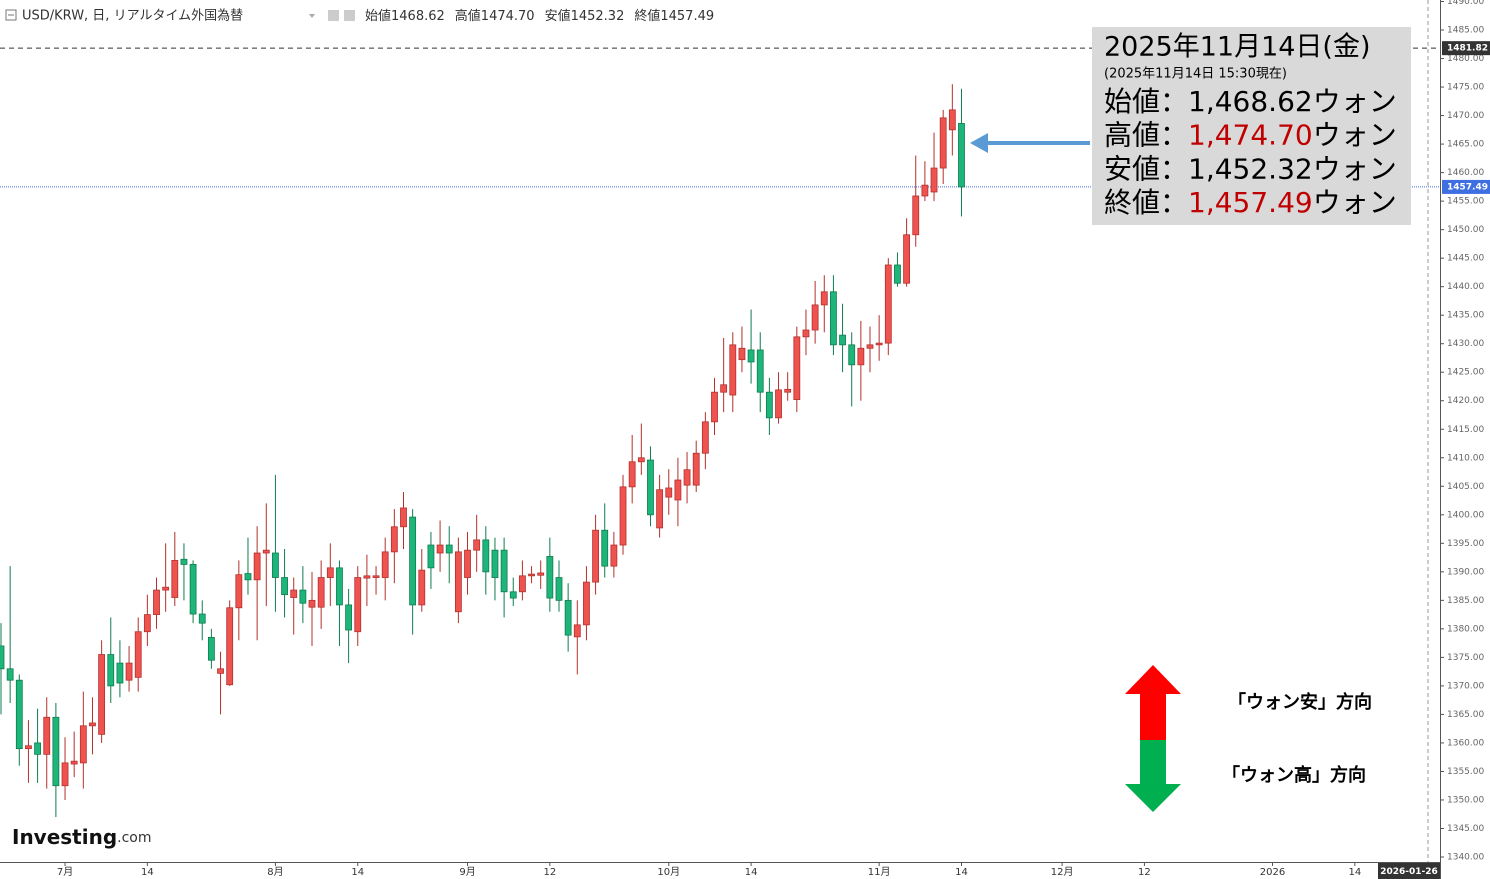  What do you see at coordinates (333, 15) in the screenshot?
I see `settings-icon` at bounding box center [333, 15].